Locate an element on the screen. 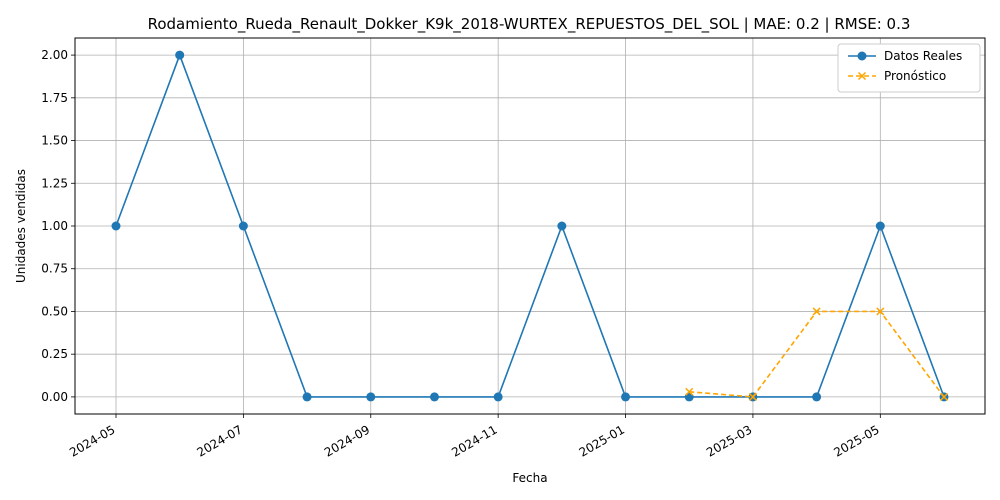  legend-label-forecast: Pronóstico is located at coordinates (915, 76).